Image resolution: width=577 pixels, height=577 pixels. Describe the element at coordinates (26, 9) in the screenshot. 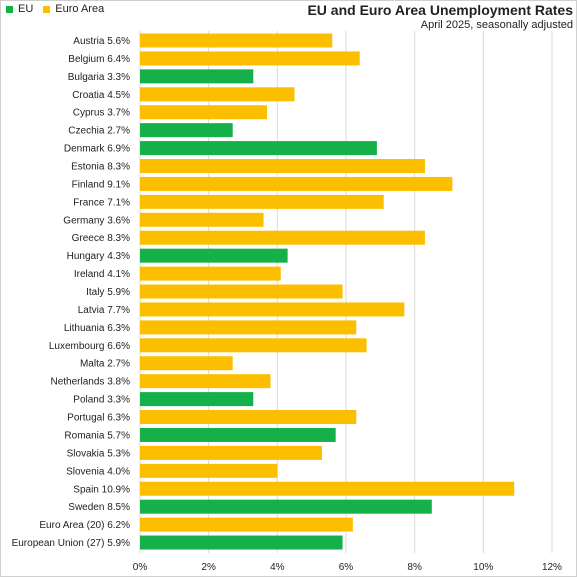

I see `legend-label-eu: EU` at that location.